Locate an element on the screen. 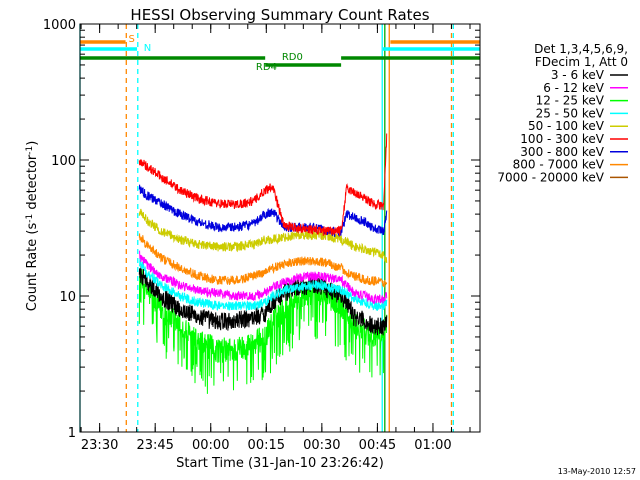 The width and height of the screenshot is (640, 480). x-tick-label: 01:00 is located at coordinates (432, 445).